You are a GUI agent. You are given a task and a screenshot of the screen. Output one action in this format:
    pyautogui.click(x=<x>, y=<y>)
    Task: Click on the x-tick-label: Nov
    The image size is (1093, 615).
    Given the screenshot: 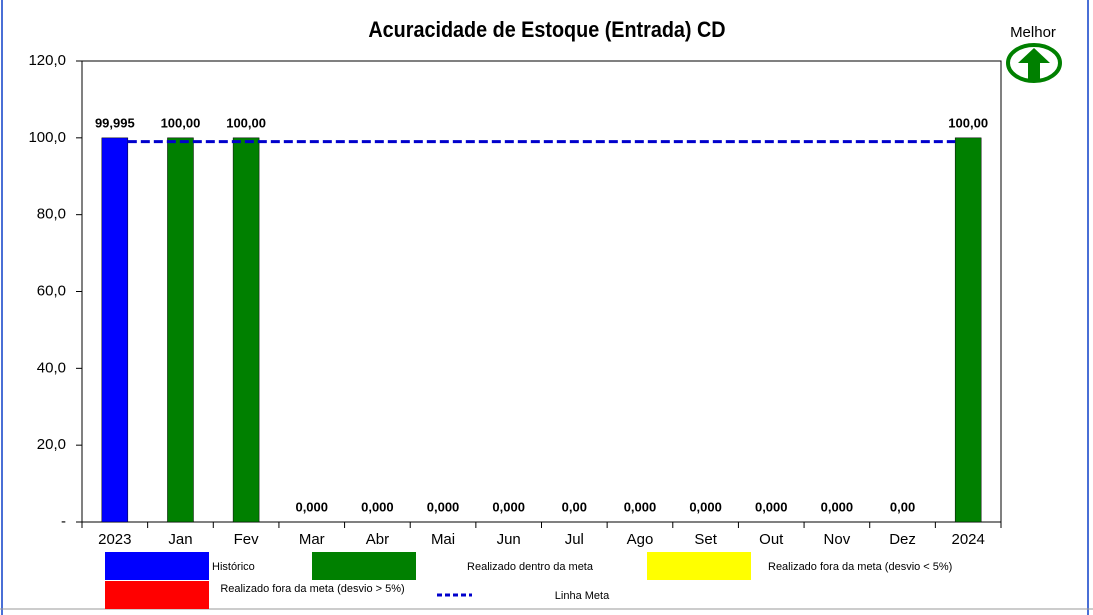 What is the action you would take?
    pyautogui.click(x=837, y=539)
    